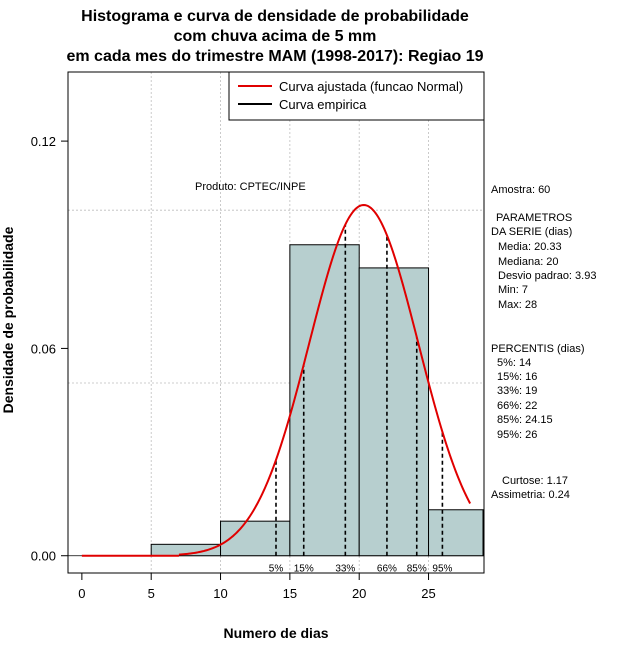  I want to click on stat-min: Min: 7, so click(513, 290).